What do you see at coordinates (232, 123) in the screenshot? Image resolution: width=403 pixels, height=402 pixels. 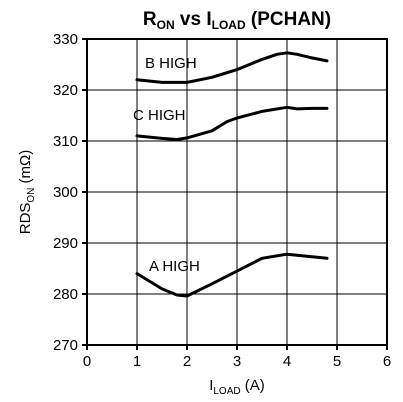 I see `series-line-c-high` at bounding box center [232, 123].